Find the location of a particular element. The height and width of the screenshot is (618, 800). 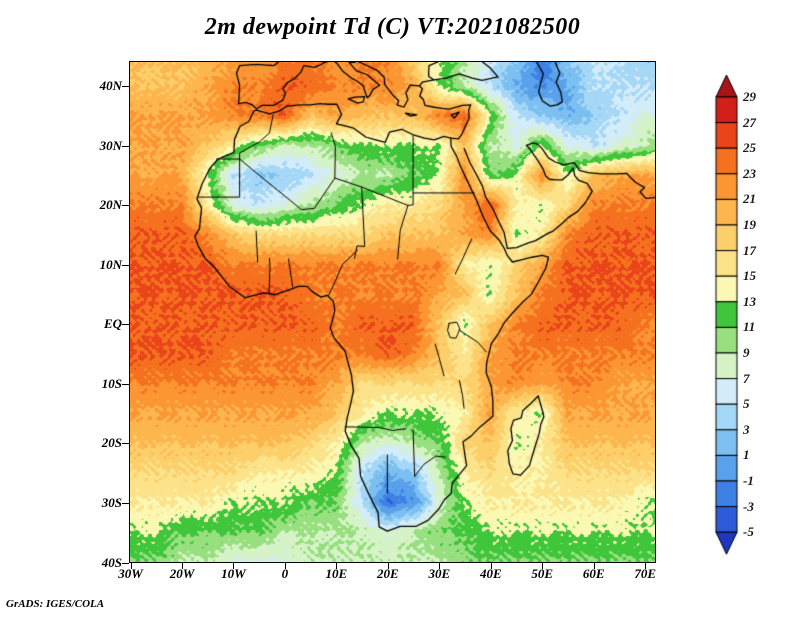

x-tick-label: 10E is located at coordinates (336, 573).